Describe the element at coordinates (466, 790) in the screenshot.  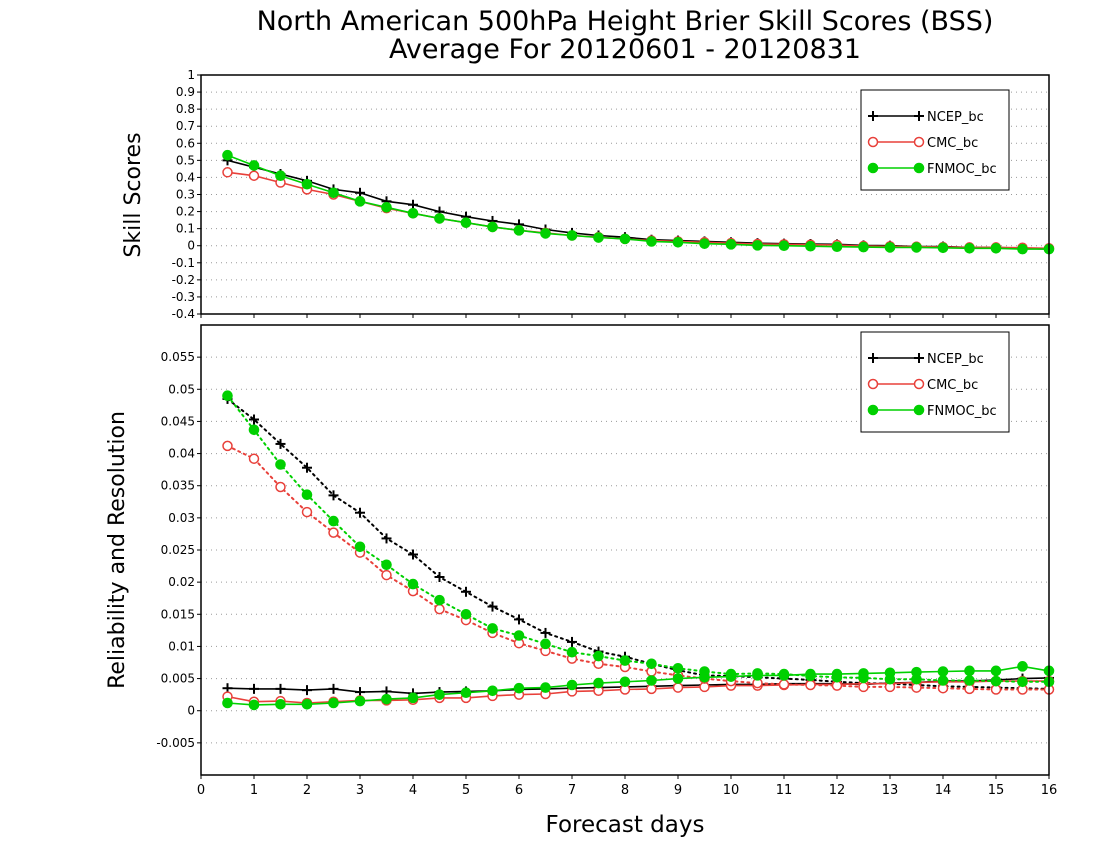
I see `x-tick-label: 5` at that location.